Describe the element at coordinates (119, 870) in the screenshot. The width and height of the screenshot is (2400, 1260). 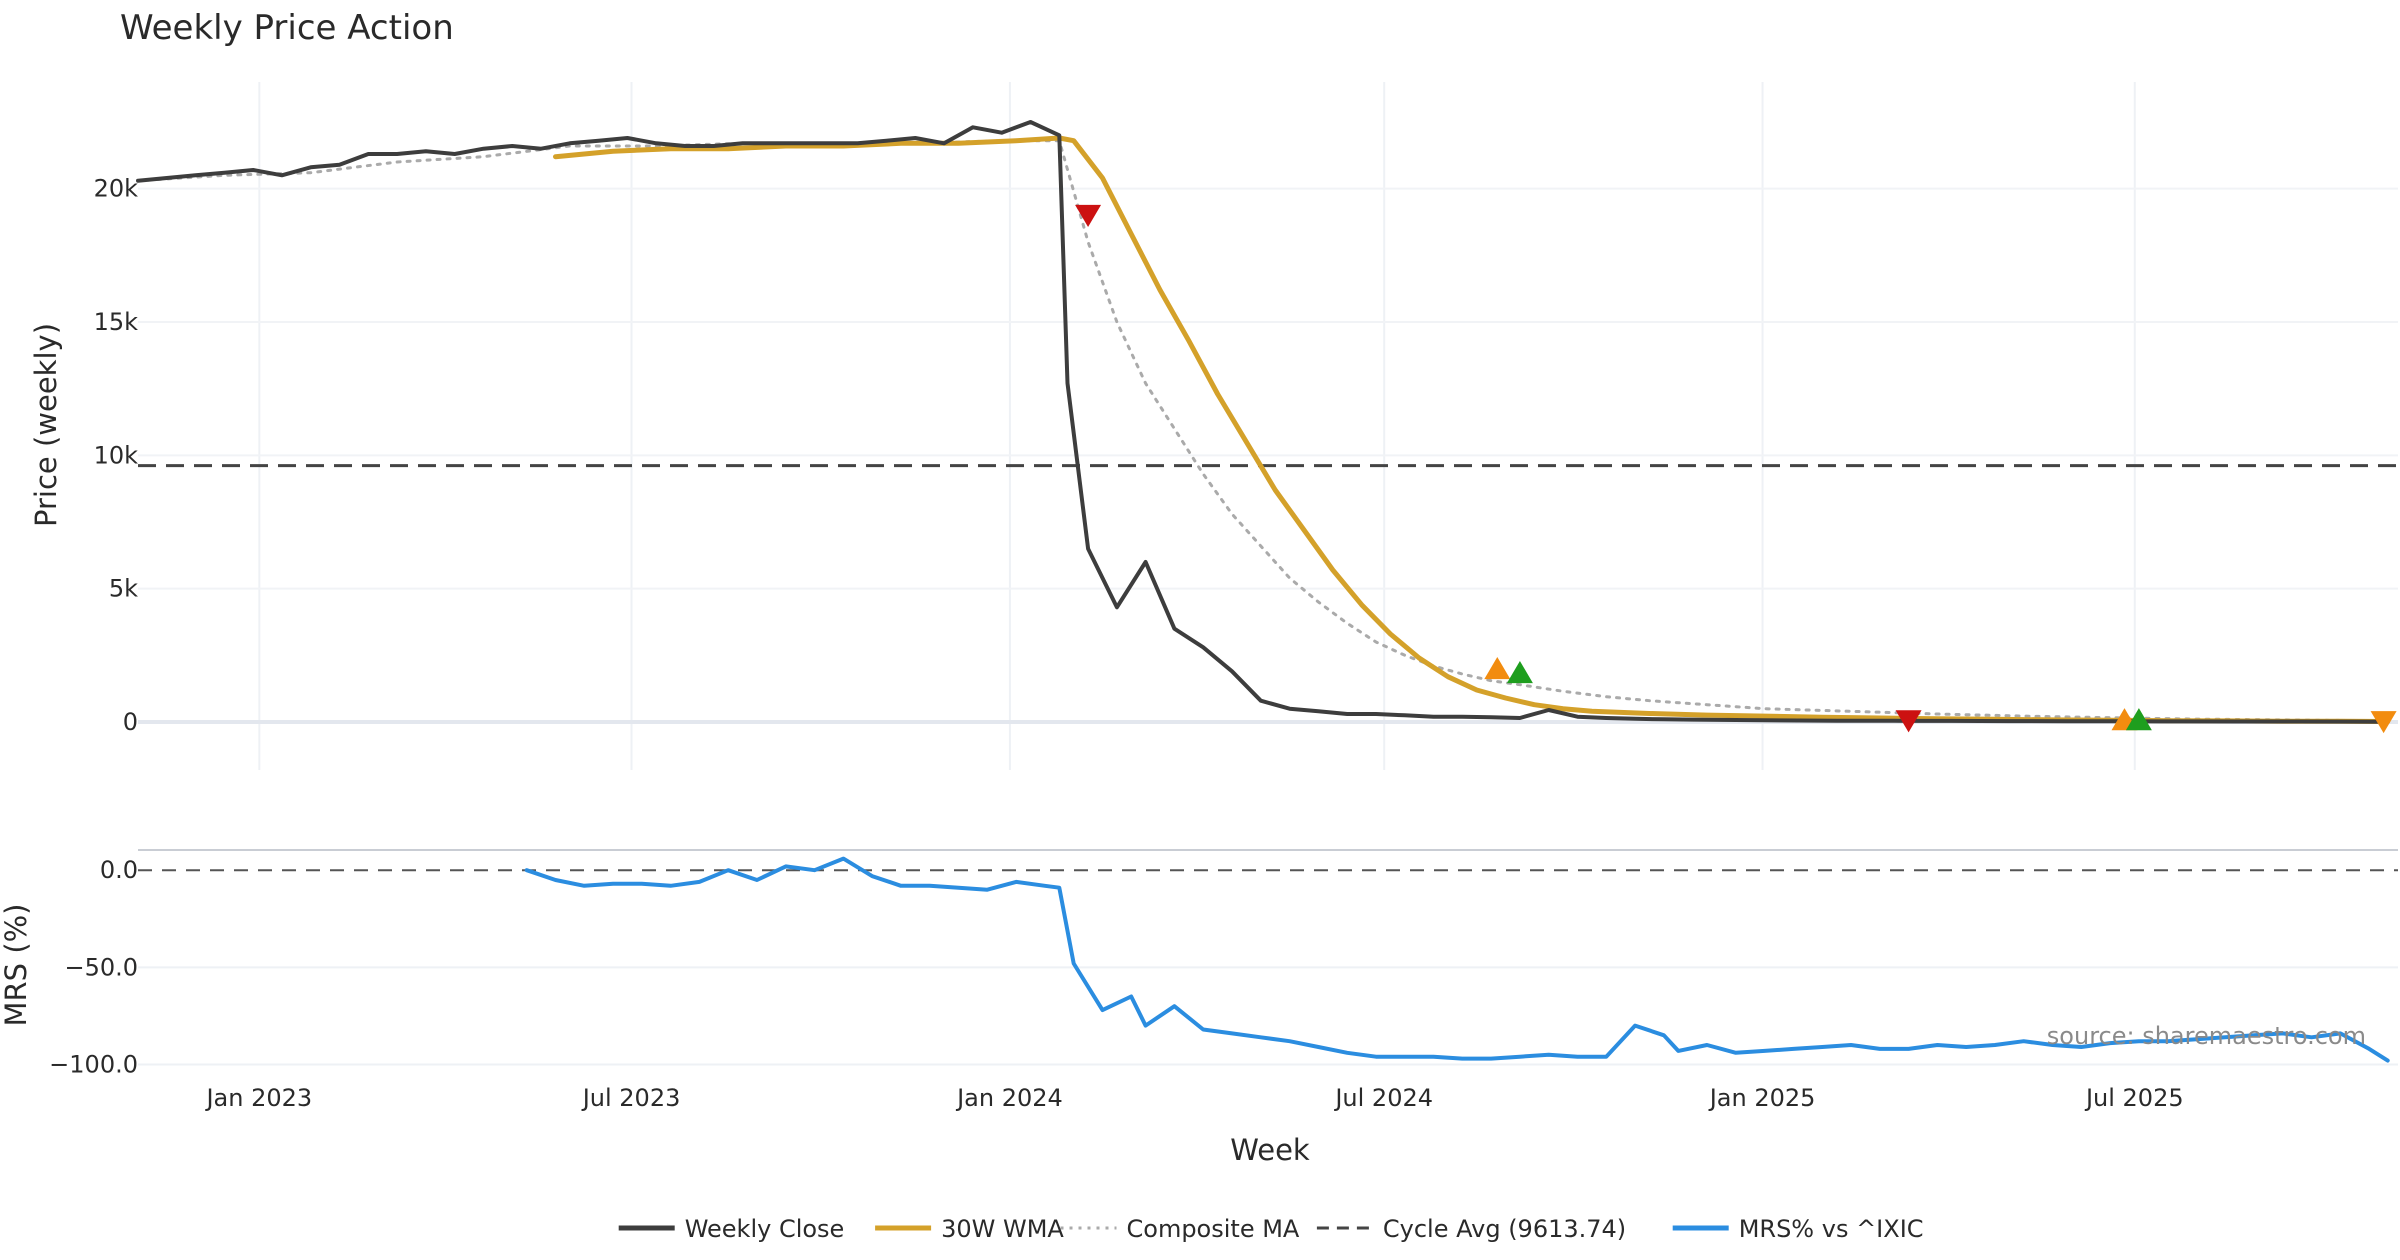
I see `mrs-y-tick-label: 0.0` at that location.